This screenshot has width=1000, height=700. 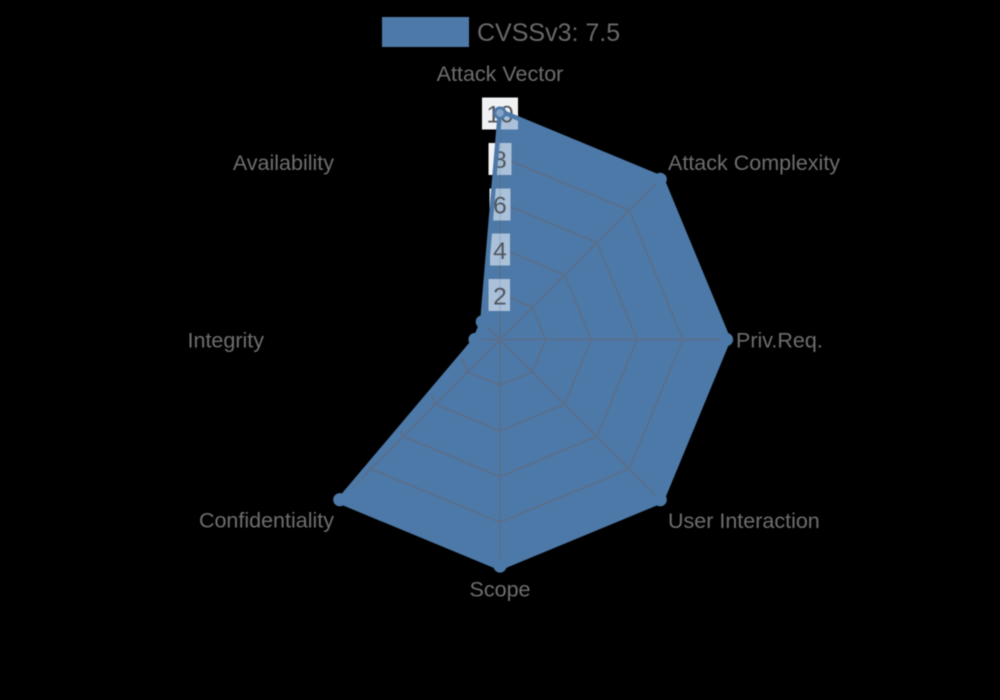 I want to click on svg-text: 6, so click(x=500, y=206).